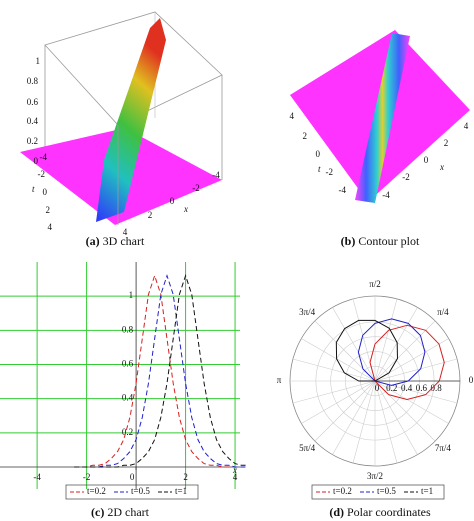 This screenshot has width=474, height=521. I want to click on theta-tick-label: π/4, so click(443, 312).